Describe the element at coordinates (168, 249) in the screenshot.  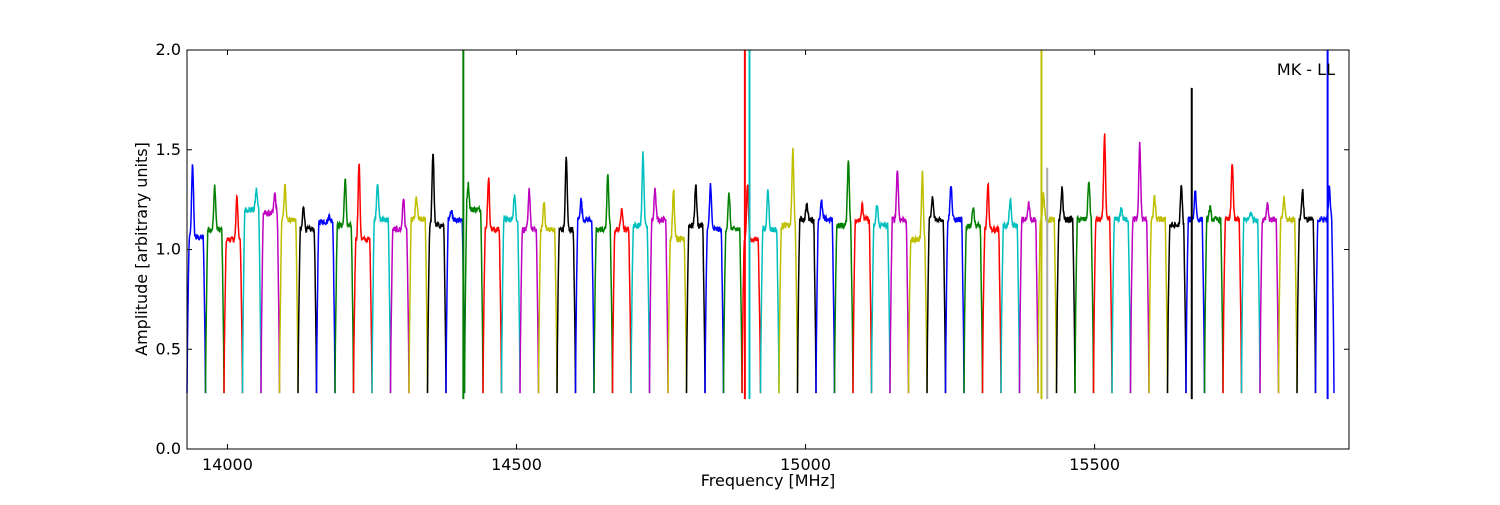
I see `y-tick-label: 1.0` at that location.